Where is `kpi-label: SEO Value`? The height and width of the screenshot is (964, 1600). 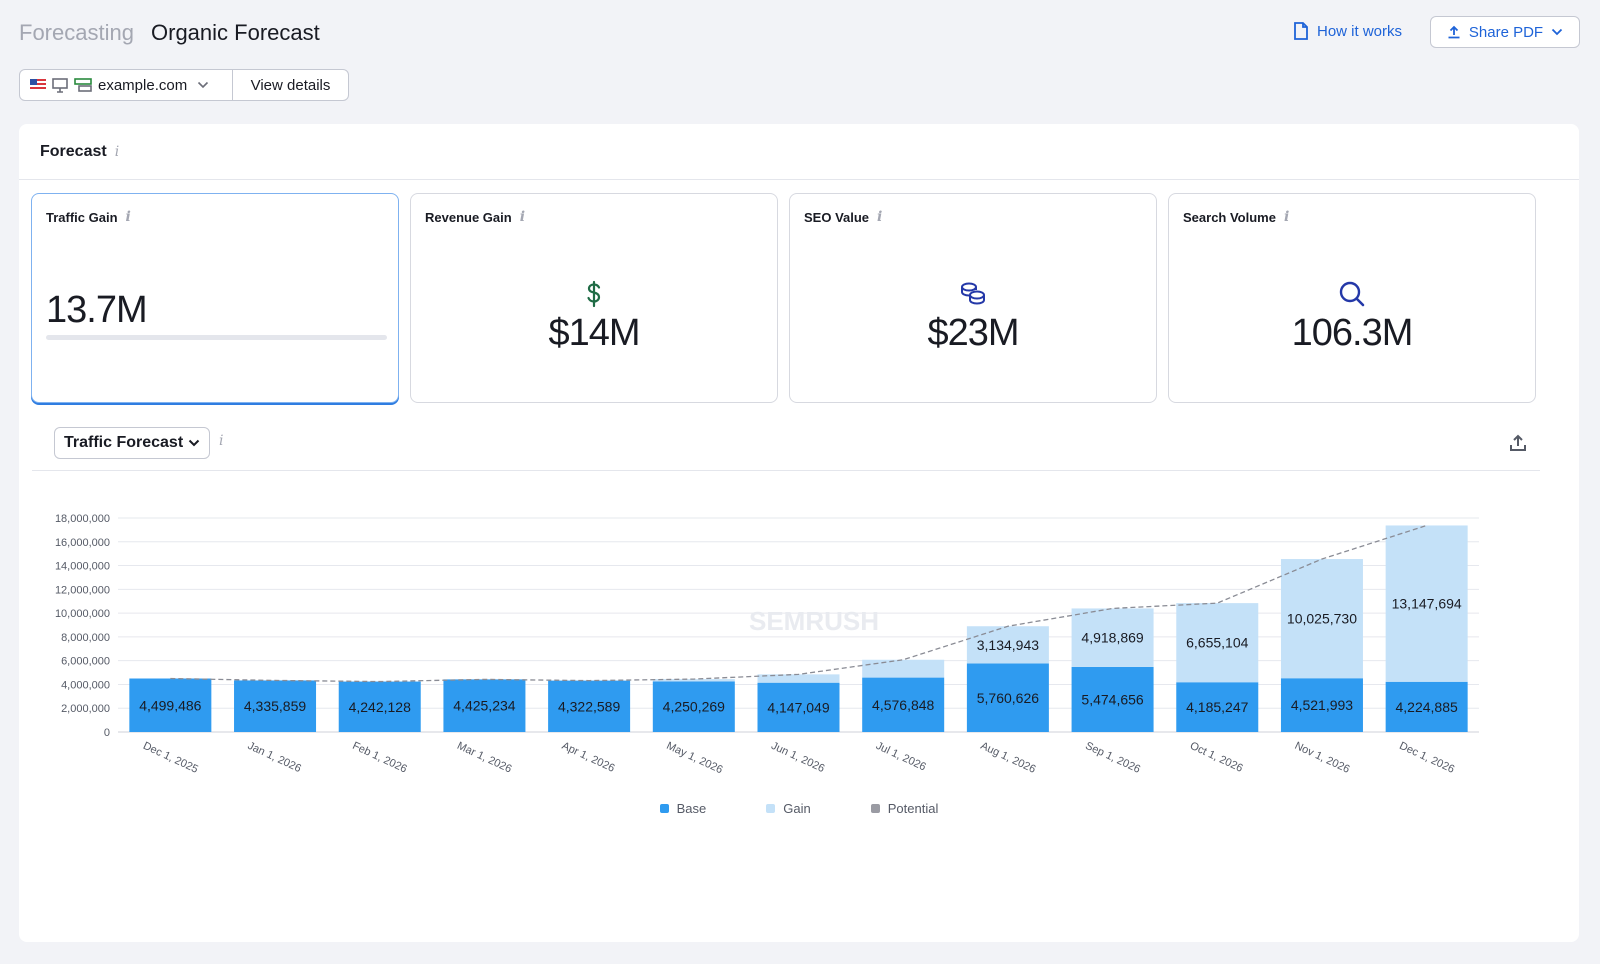
kpi-label: SEO Value is located at coordinates (837, 217).